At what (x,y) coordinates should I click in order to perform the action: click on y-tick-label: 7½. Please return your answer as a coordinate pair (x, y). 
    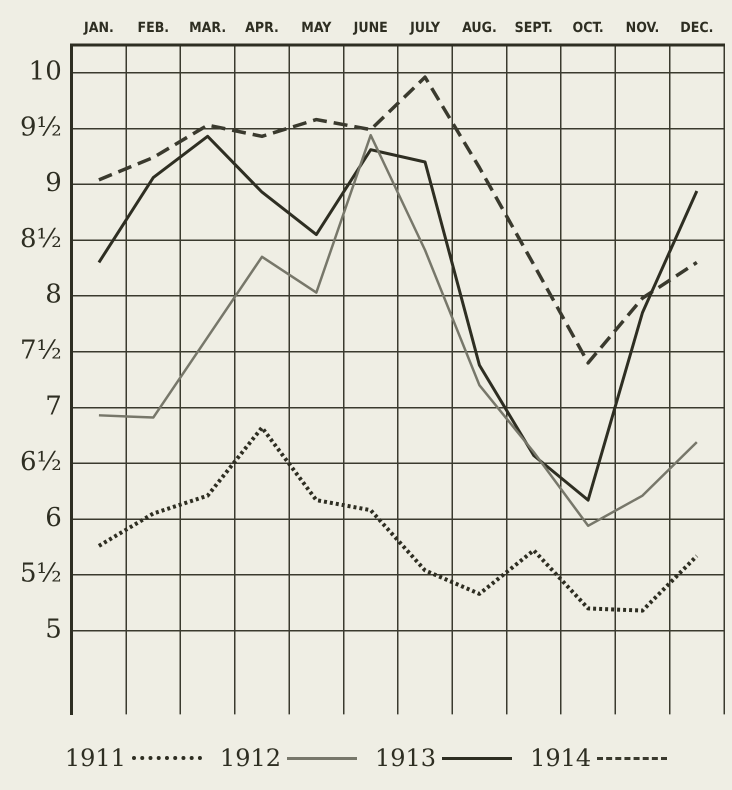
    Looking at the image, I should click on (41, 350).